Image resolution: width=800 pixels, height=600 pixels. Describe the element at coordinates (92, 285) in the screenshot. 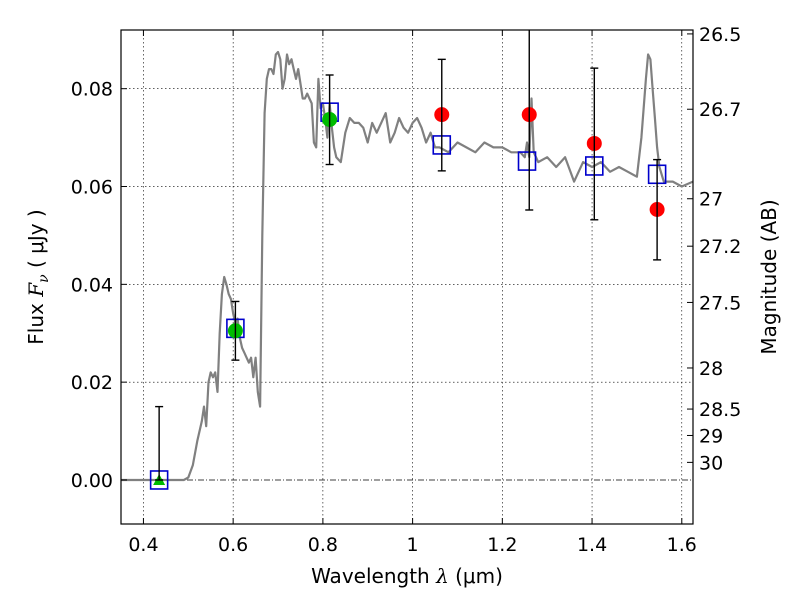

I see `y-tick-label: 0.04` at that location.